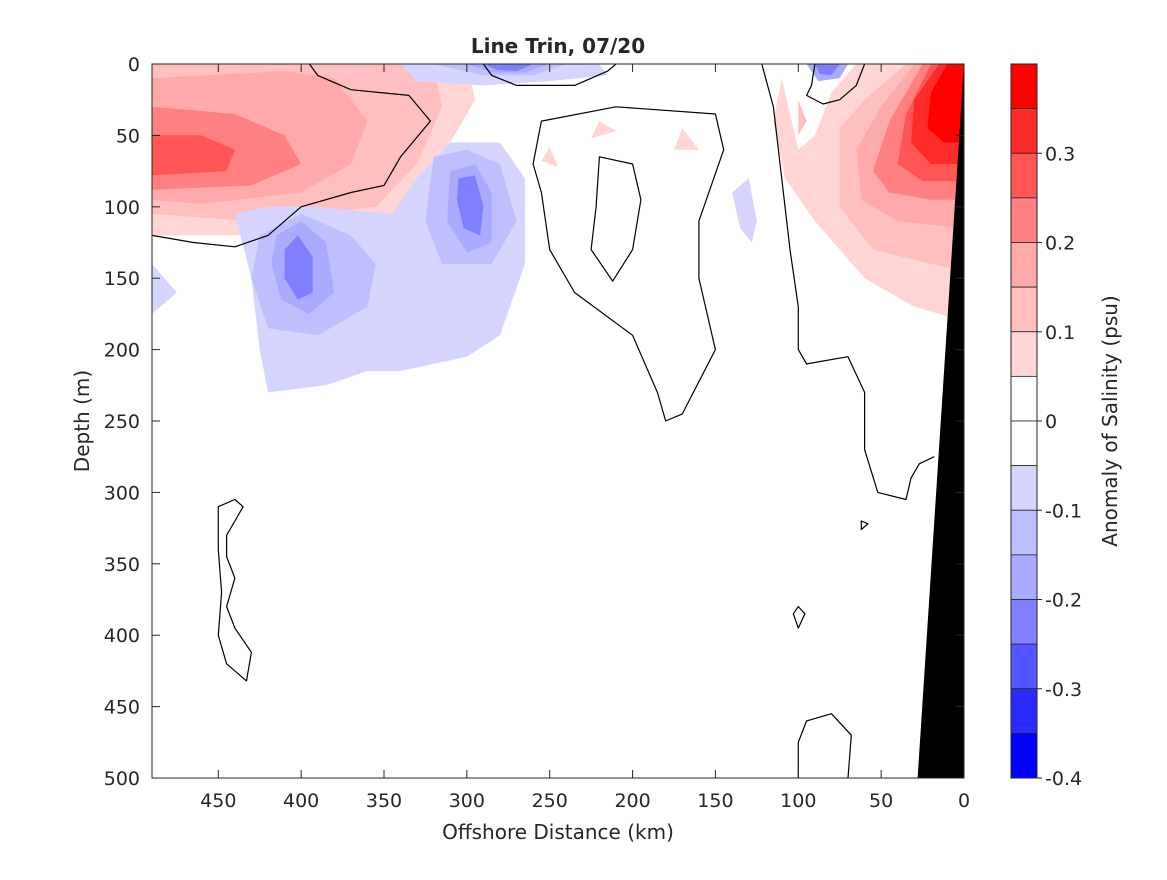 The image size is (1167, 880). Describe the element at coordinates (384, 801) in the screenshot. I see `x-tick-label: 350` at that location.